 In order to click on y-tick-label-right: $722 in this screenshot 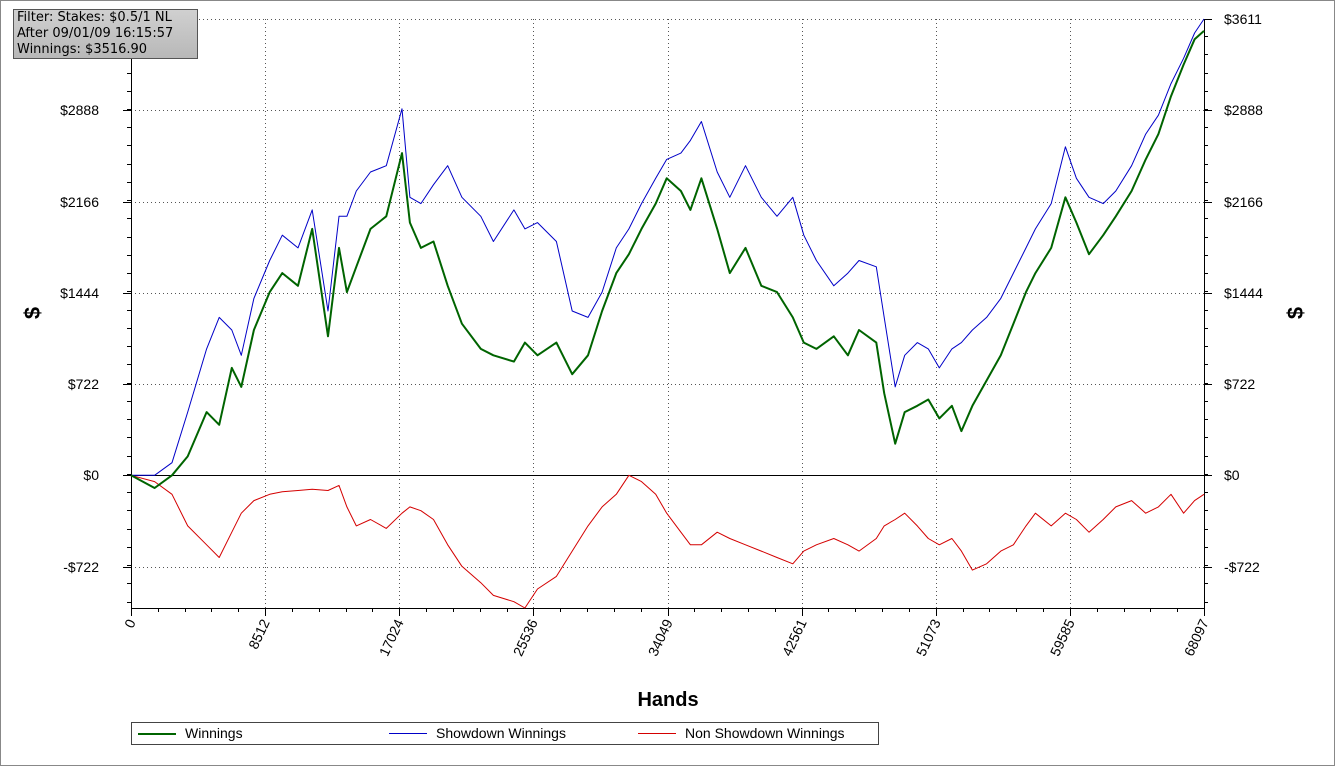, I will do `click(1239, 384)`.